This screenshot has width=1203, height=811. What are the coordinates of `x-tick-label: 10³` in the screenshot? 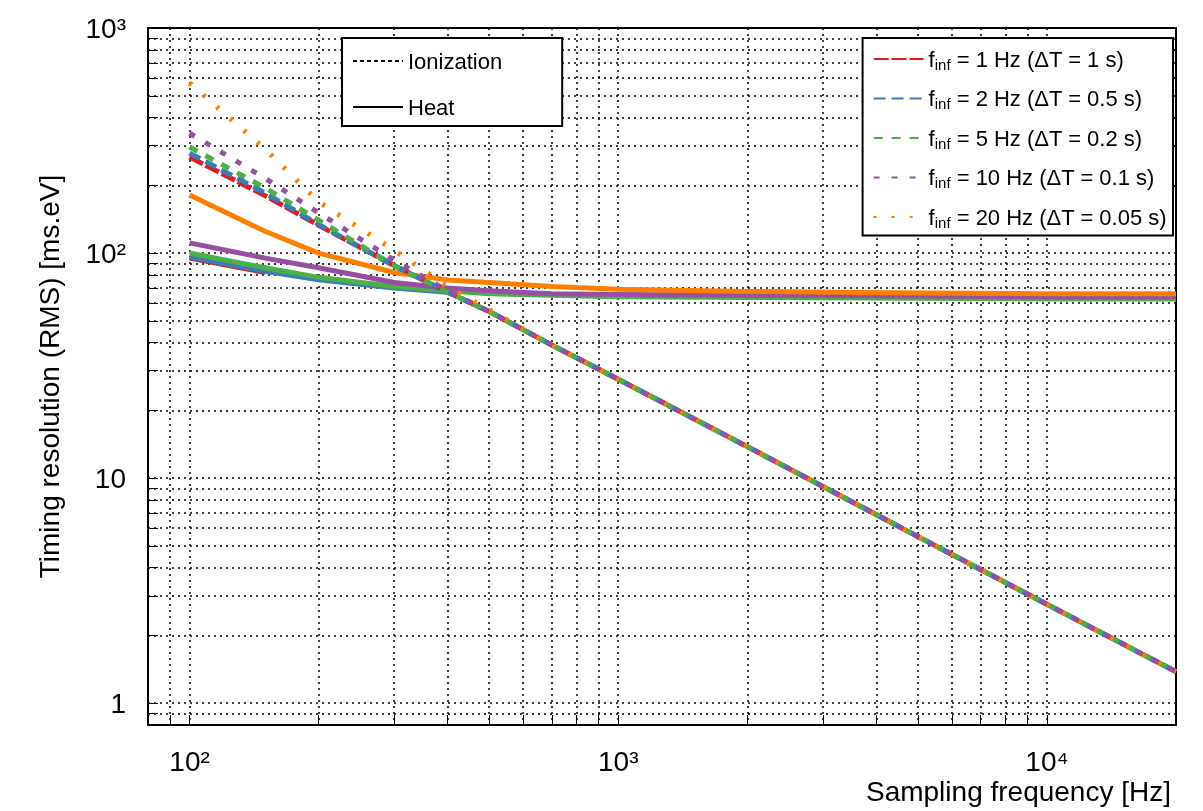 It's located at (618, 761).